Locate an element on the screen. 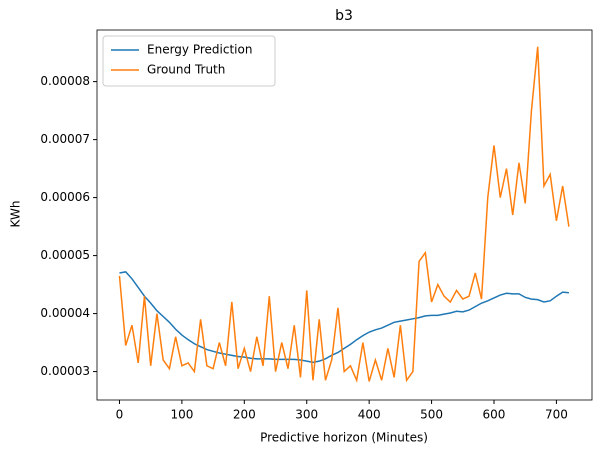 This screenshot has height=455, width=605. y-tick-label: 0.00004 is located at coordinates (65, 313).